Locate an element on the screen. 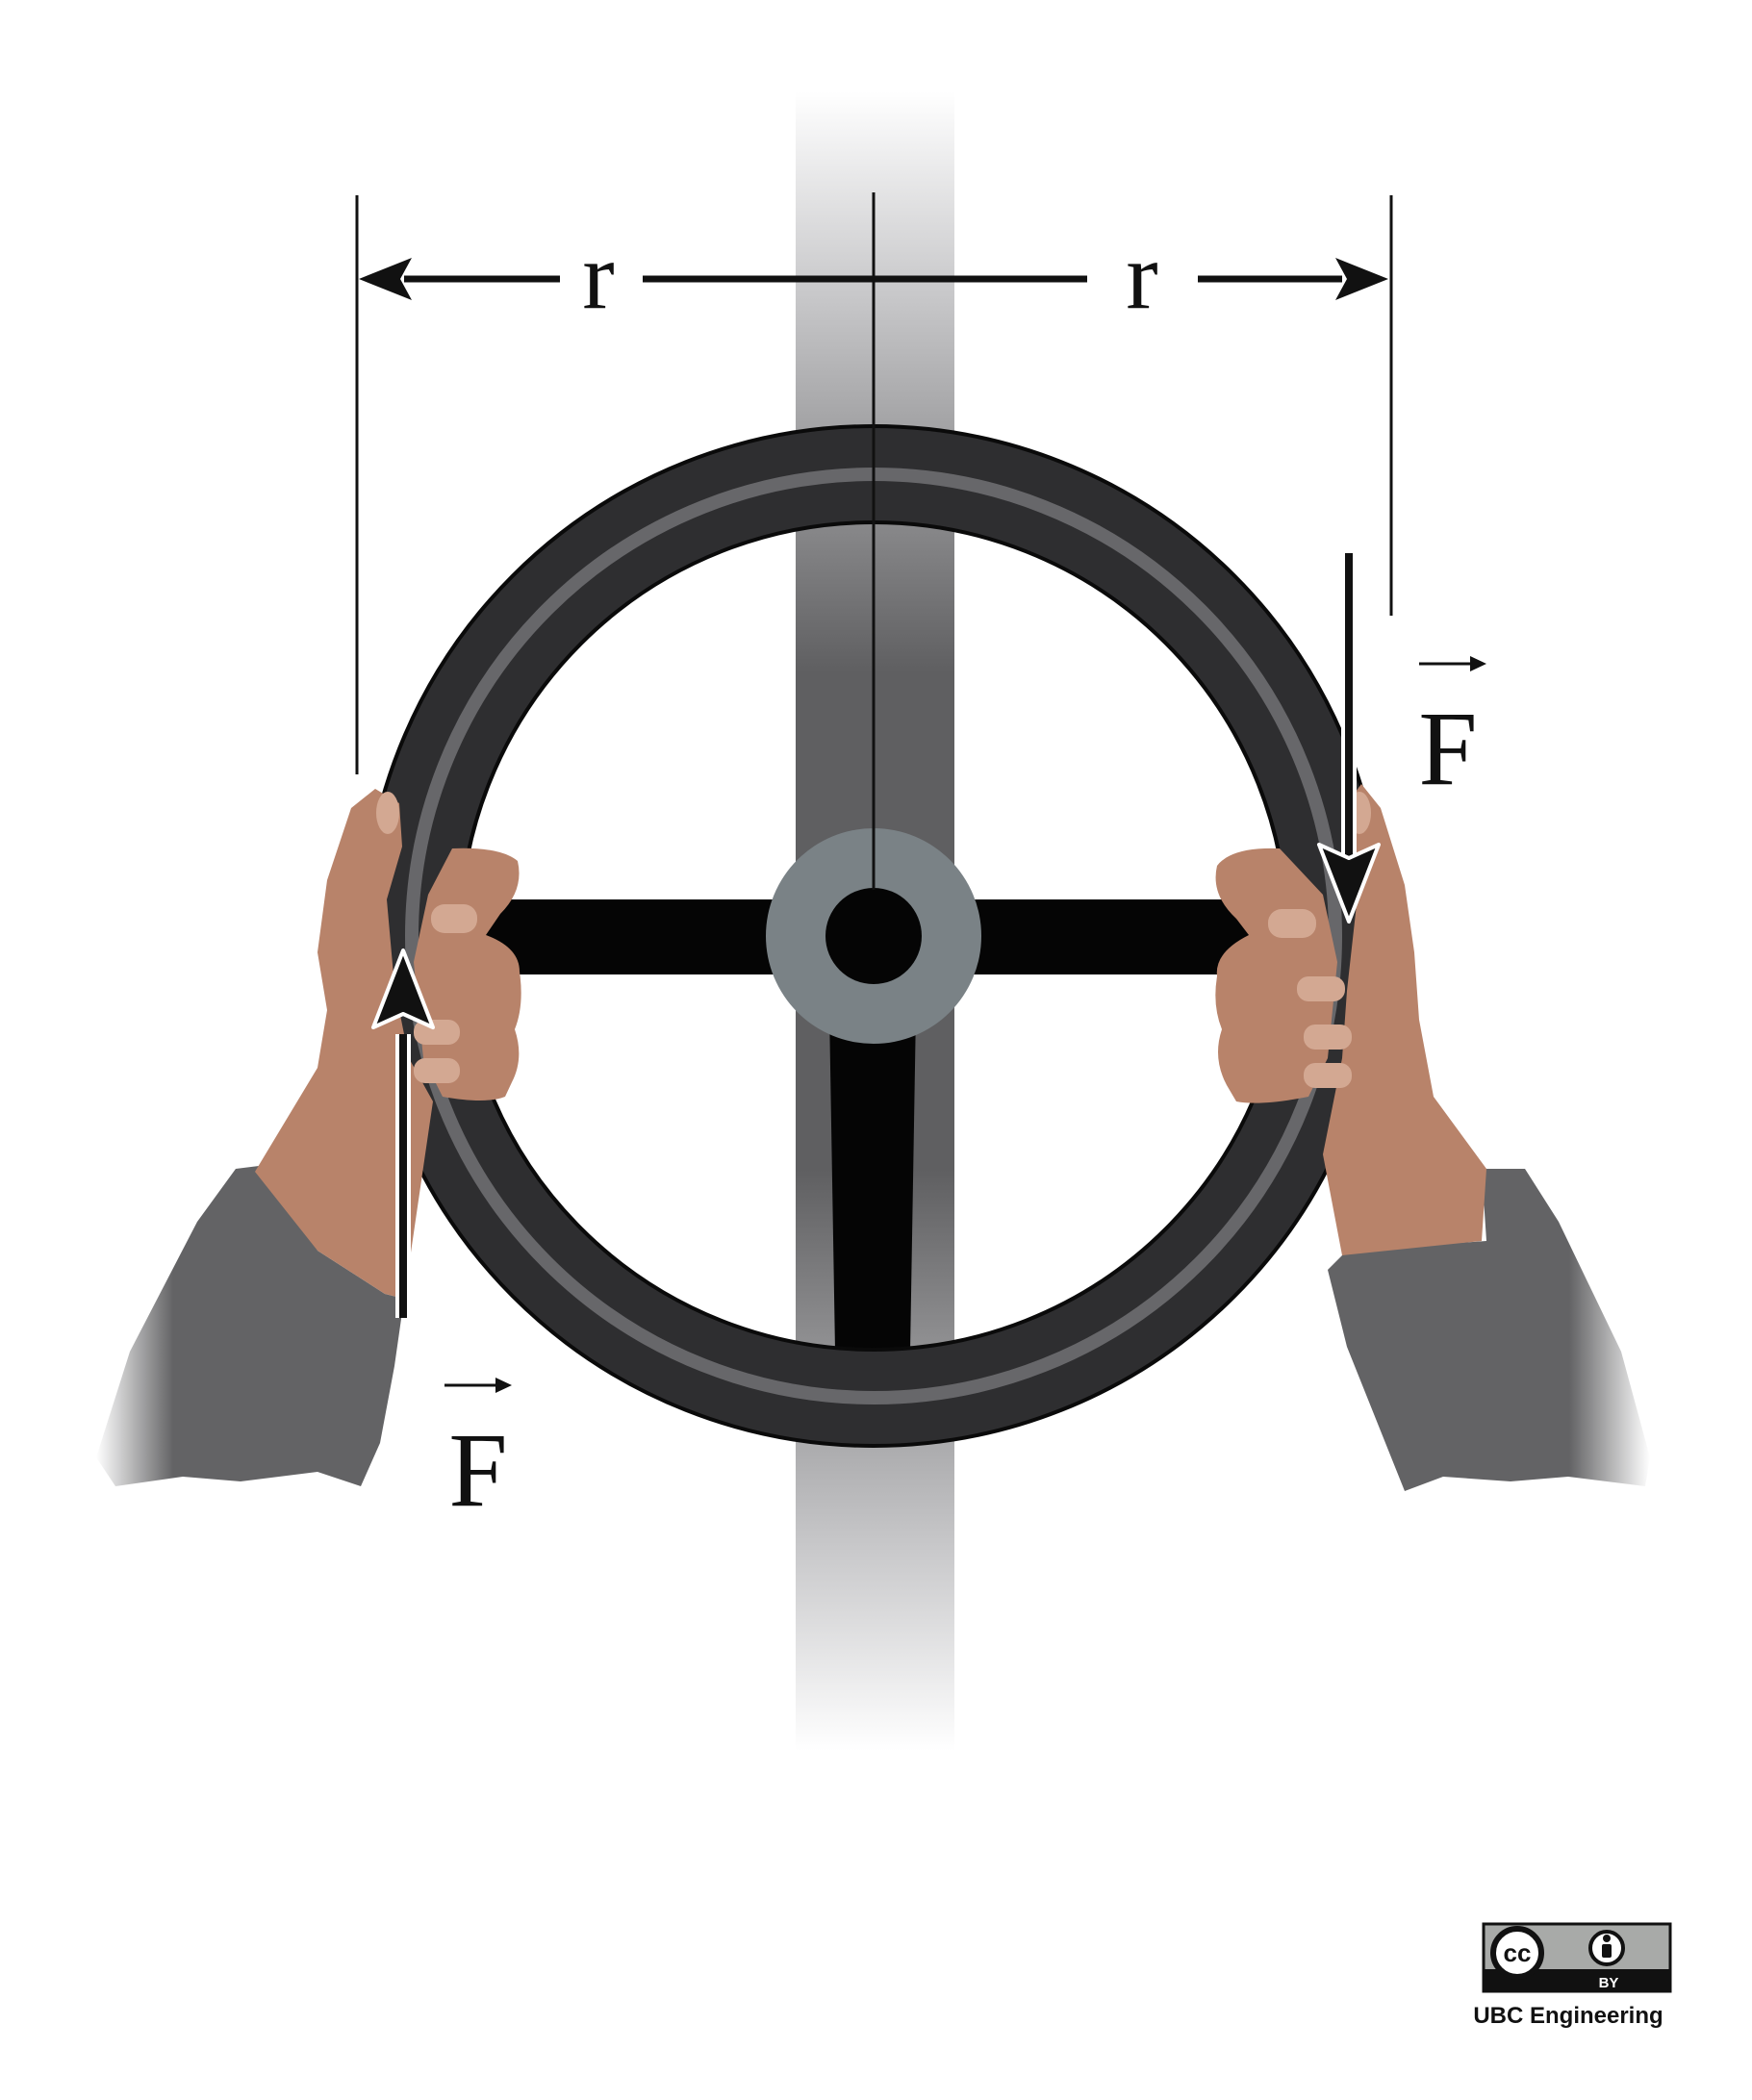 The width and height of the screenshot is (1752, 2100). right-sleeve is located at coordinates (1489, 1330).